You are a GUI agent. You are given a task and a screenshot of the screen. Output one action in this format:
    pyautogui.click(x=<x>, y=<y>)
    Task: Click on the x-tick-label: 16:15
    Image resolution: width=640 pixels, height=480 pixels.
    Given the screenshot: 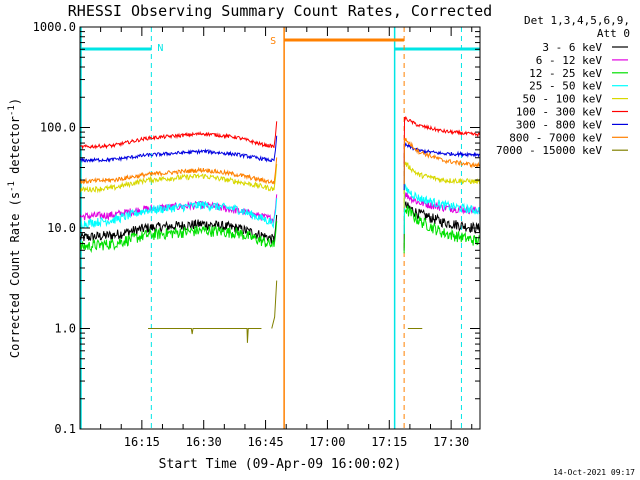 What is the action you would take?
    pyautogui.click(x=142, y=442)
    